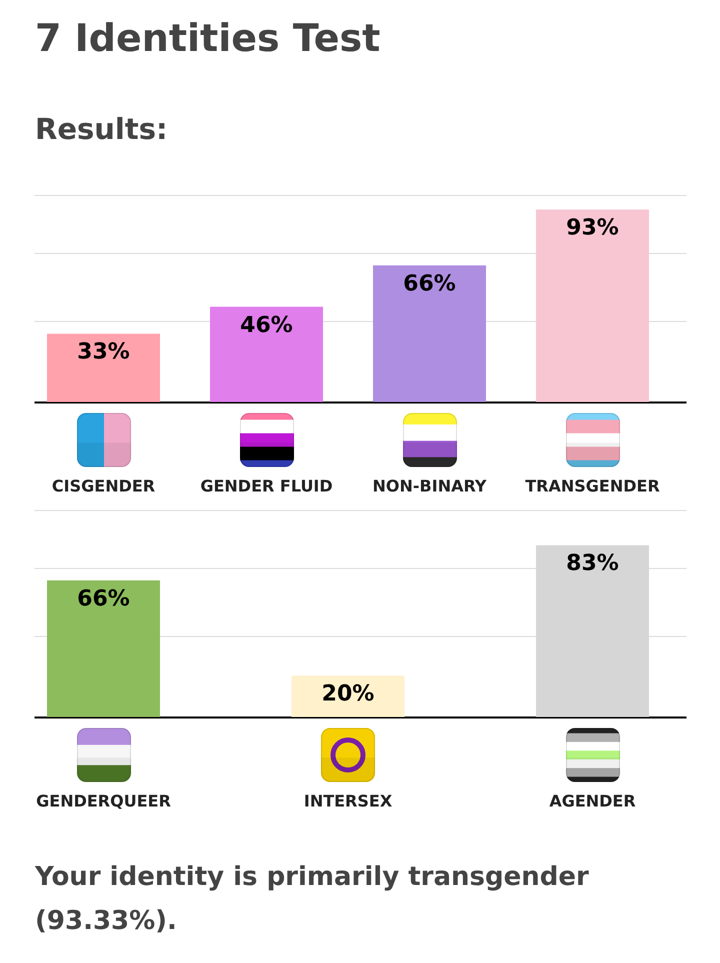  I want to click on x-tick-label: TRANSGENDER, so click(592, 486).